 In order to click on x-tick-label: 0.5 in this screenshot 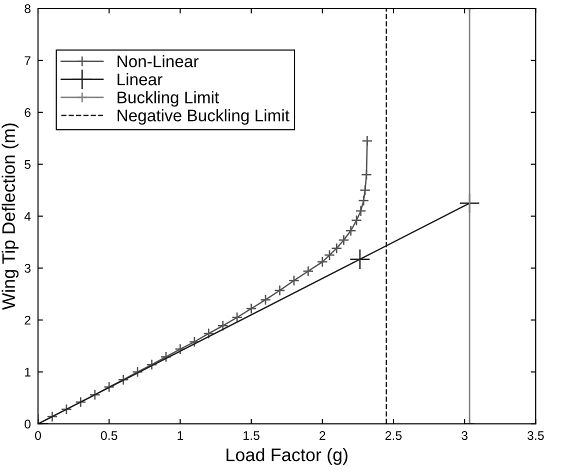, I will do `click(109, 435)`.